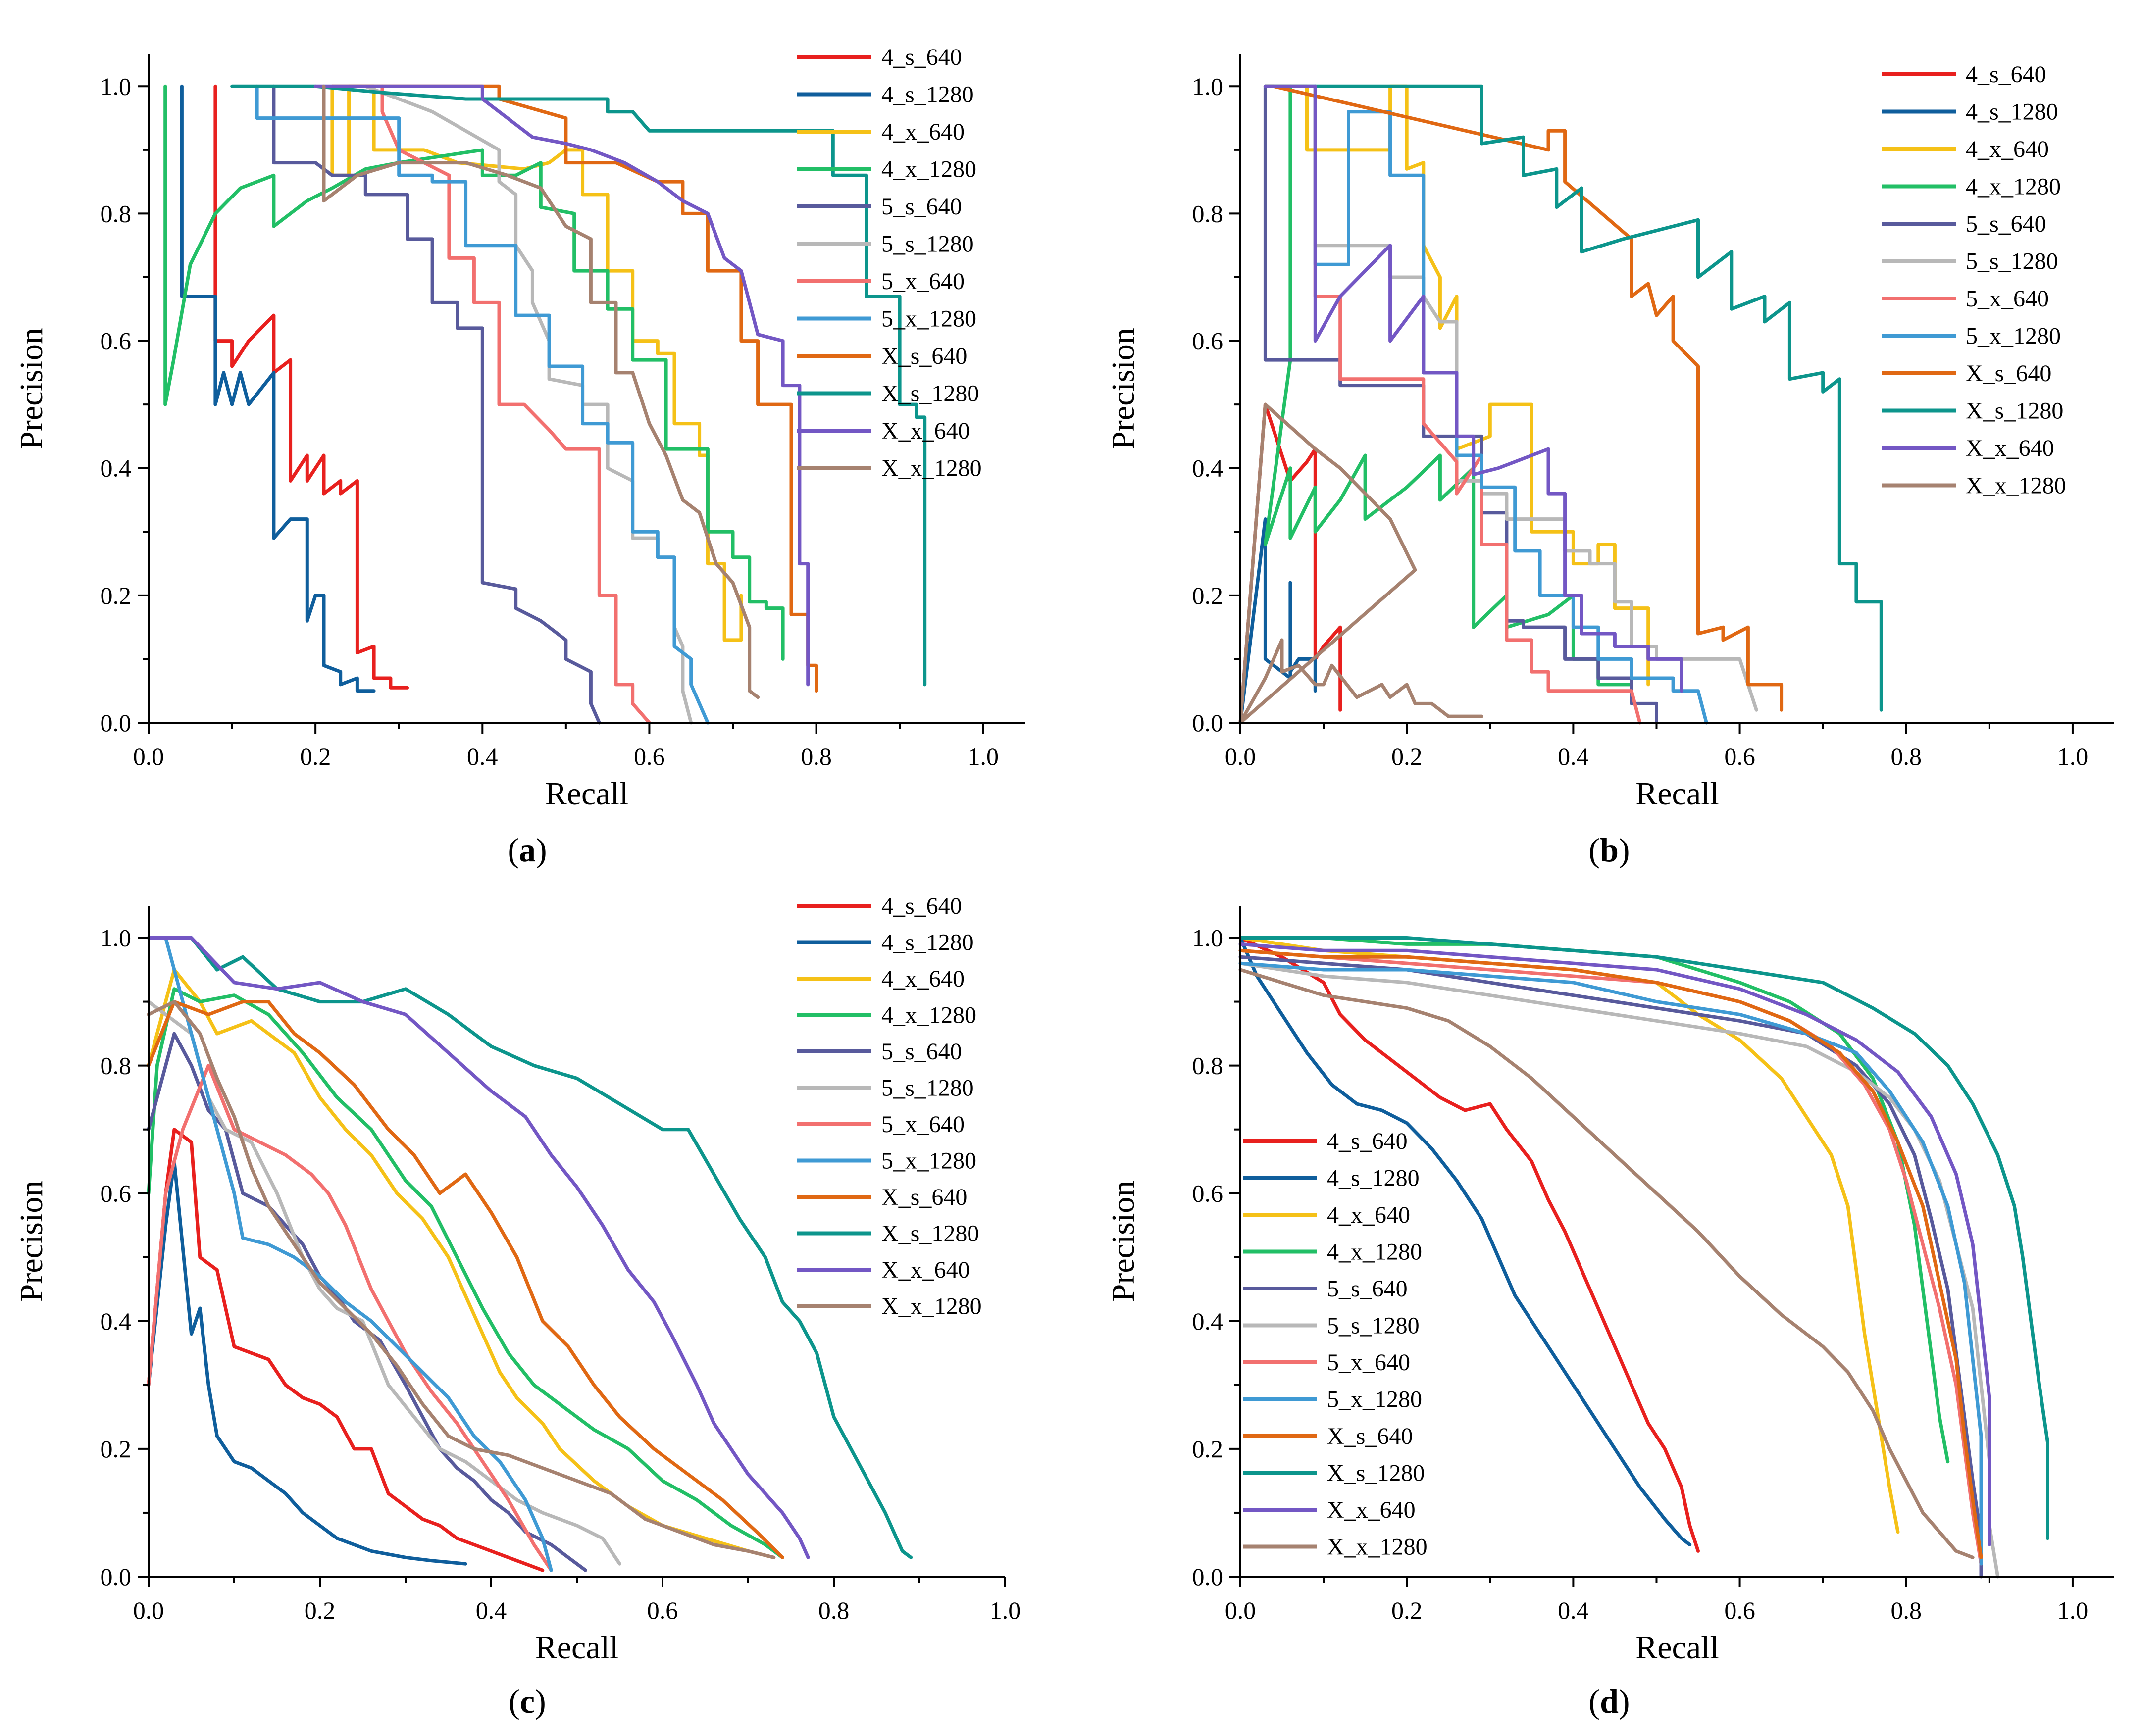 This screenshot has height=1736, width=2142. Describe the element at coordinates (1208, 468) in the screenshot. I see `y-tick-label: 0.4` at that location.